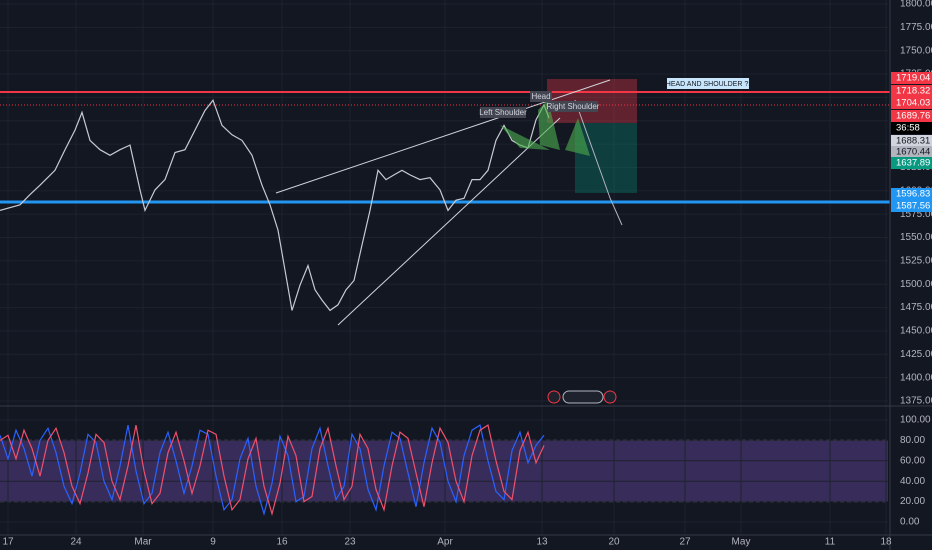  Describe the element at coordinates (886, 542) in the screenshot. I see `x-tick-label: 18` at that location.